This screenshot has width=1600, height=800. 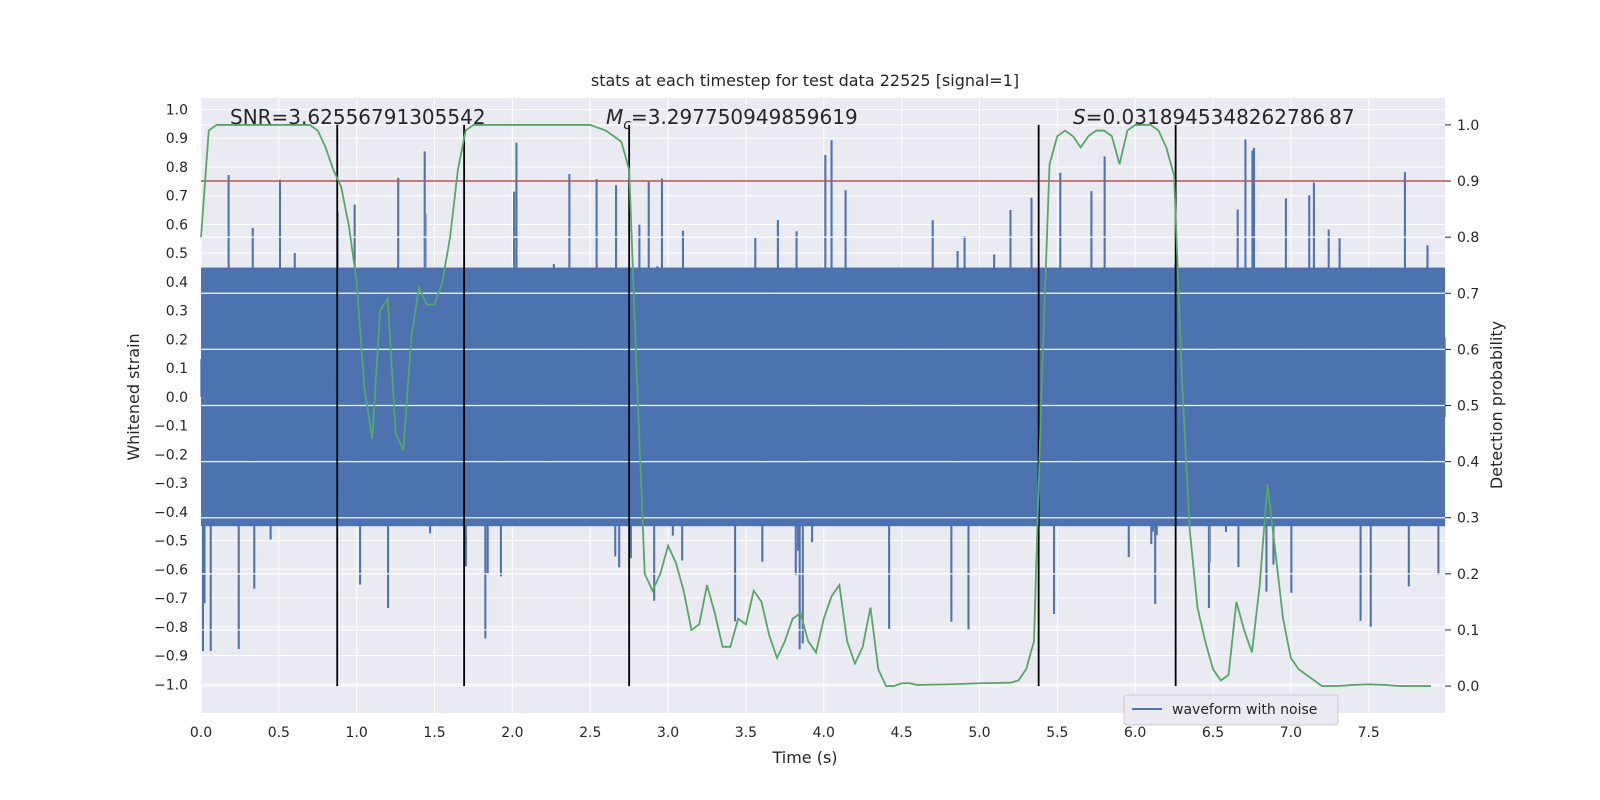 I want to click on s-symbol: S, so click(x=1079, y=117).